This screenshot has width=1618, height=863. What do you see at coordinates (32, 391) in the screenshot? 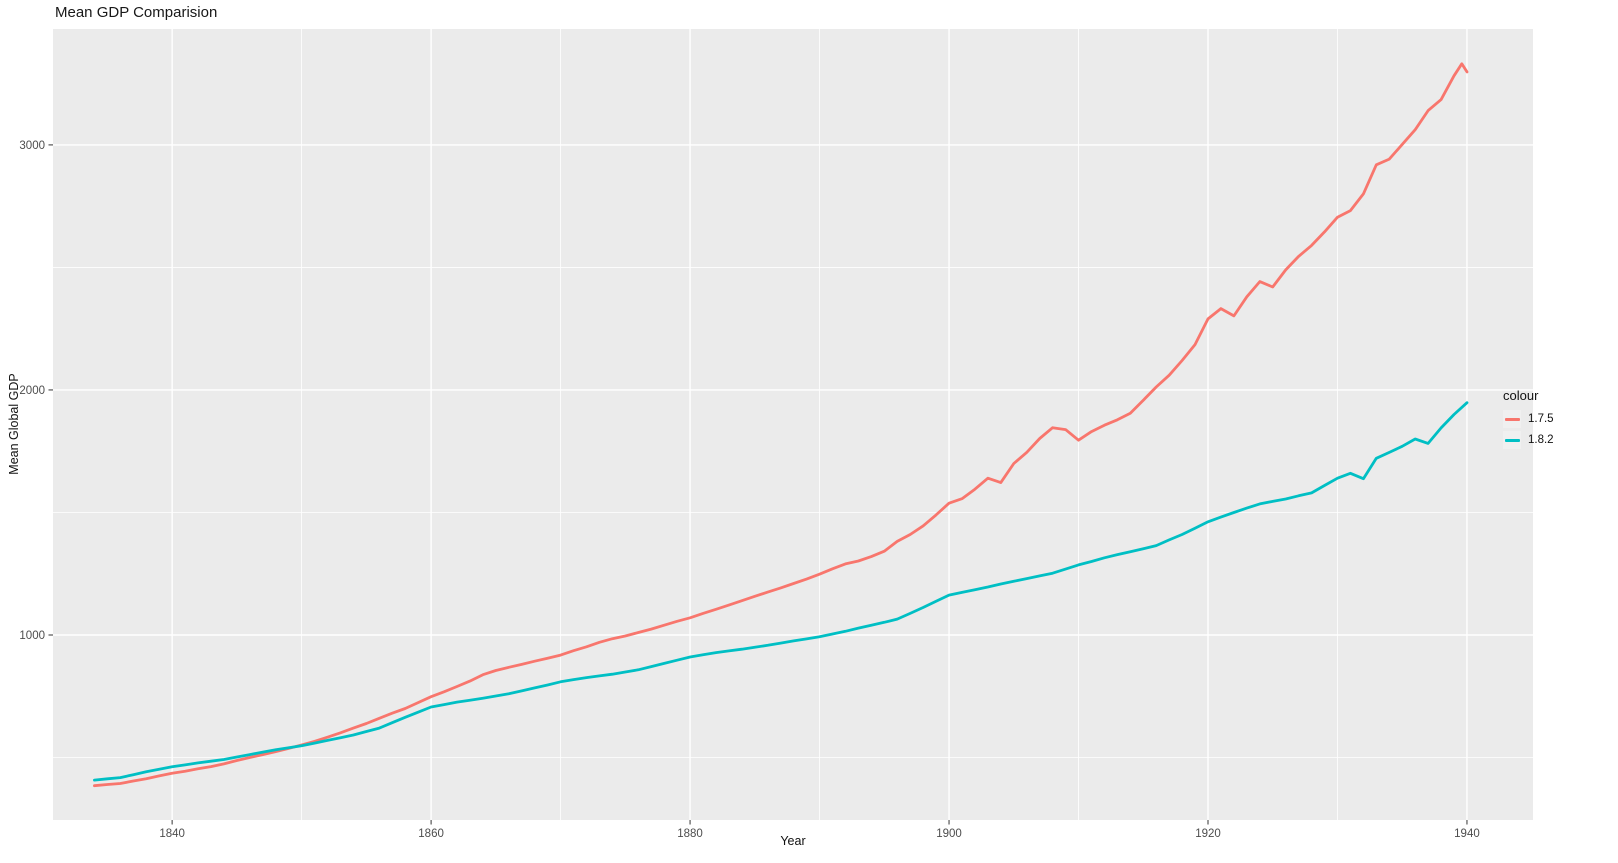
I see `y-tick-label-2000: 2000` at bounding box center [32, 391].